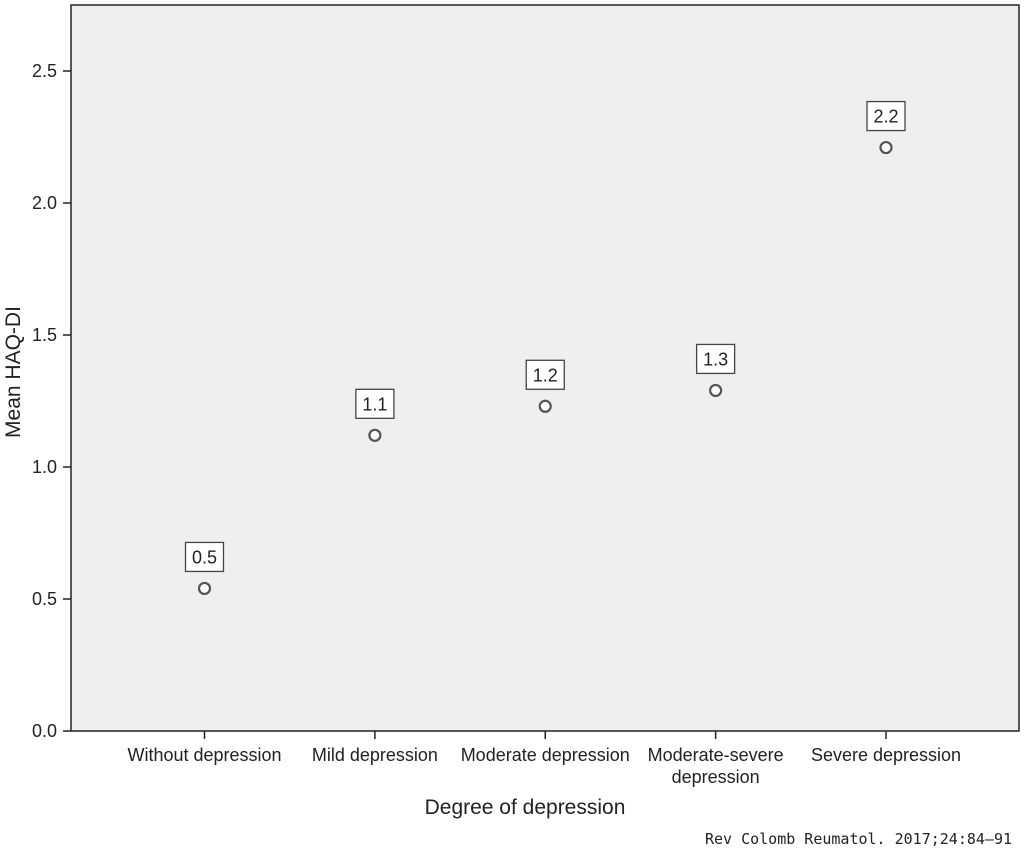 The width and height of the screenshot is (1024, 860). What do you see at coordinates (525, 807) in the screenshot?
I see `x-axis-title: Degree of depression` at bounding box center [525, 807].